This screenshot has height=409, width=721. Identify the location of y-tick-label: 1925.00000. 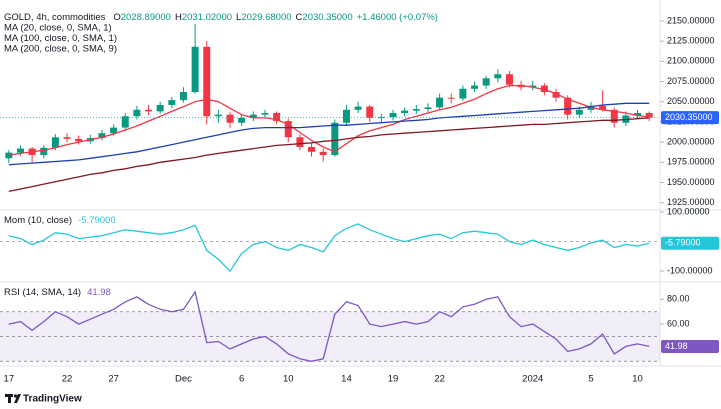
(691, 202).